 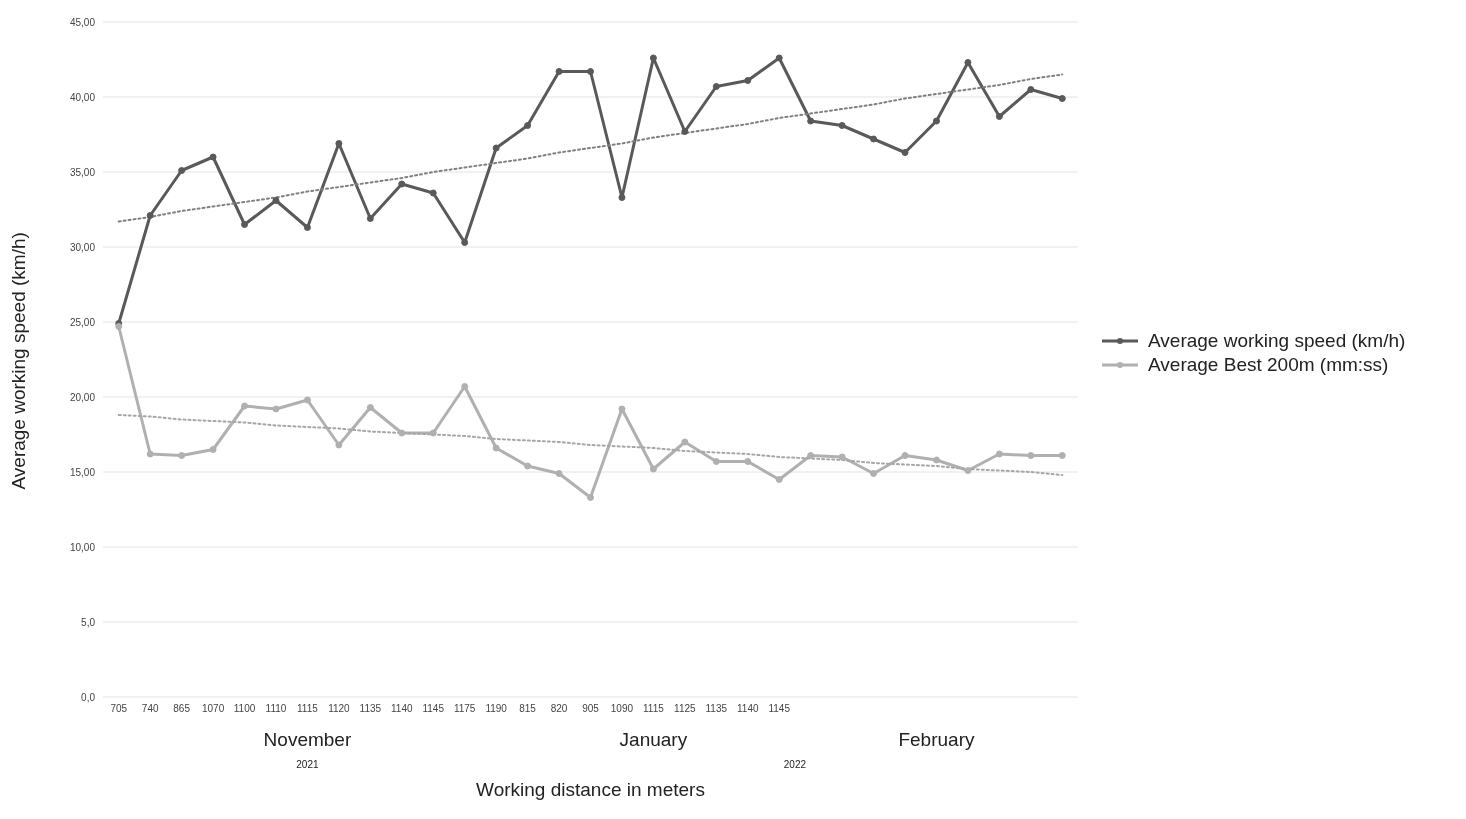 I want to click on x-tick-label: 1190, so click(x=496, y=709).